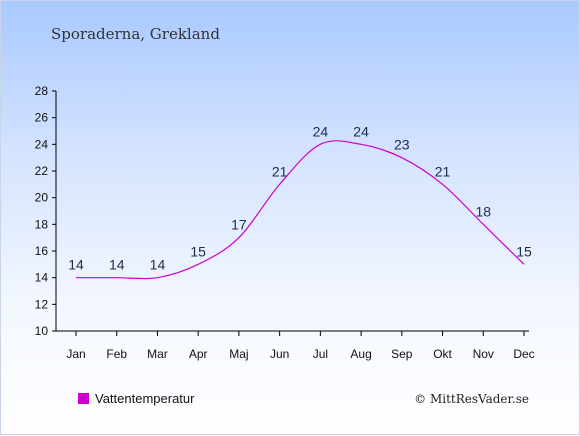 This screenshot has width=580, height=436. I want to click on x-axis: Jan Feb Mar Apr Maj Jun Jul Aug Sep Okt Nov Dec, so click(295, 345).